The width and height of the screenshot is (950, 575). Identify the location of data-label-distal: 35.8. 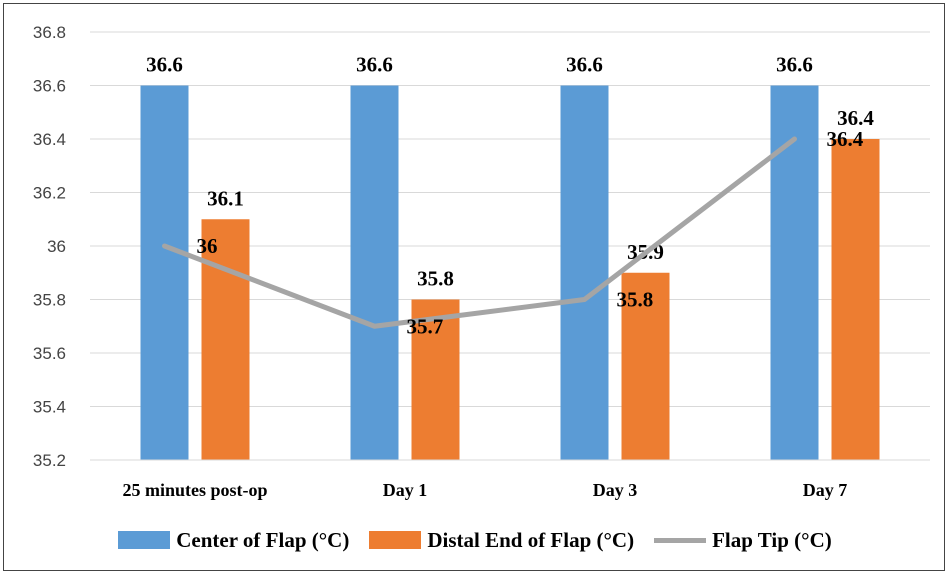
(435, 279).